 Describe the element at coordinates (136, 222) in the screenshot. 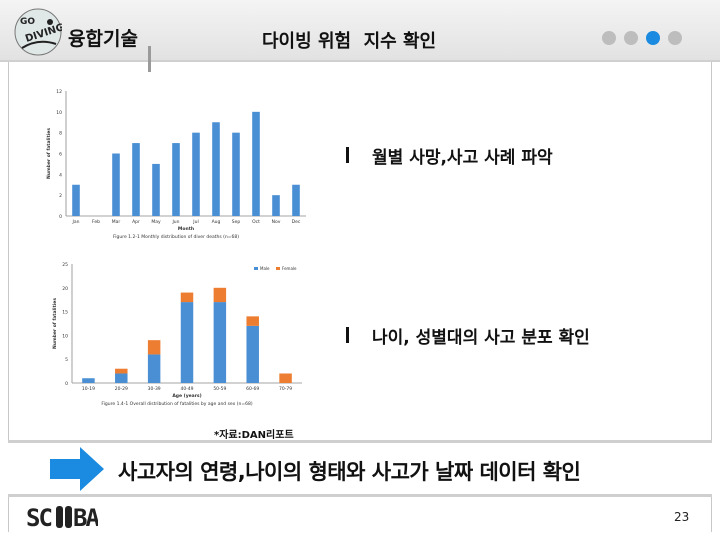

I see `x-tick-label: Apr` at that location.